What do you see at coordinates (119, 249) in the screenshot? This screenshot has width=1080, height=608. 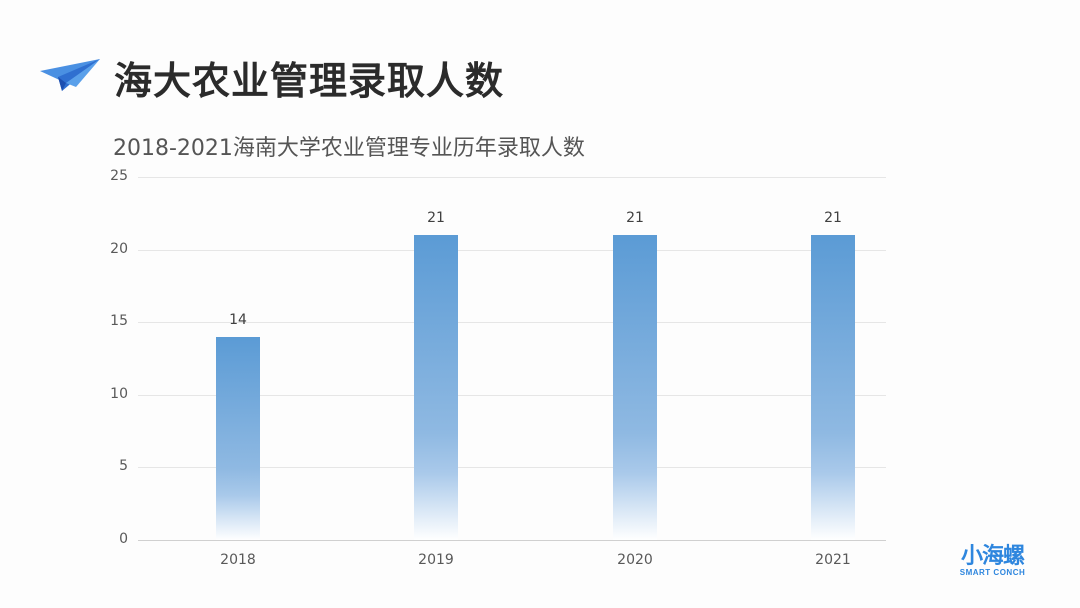 I see `y-tick: 20` at bounding box center [119, 249].